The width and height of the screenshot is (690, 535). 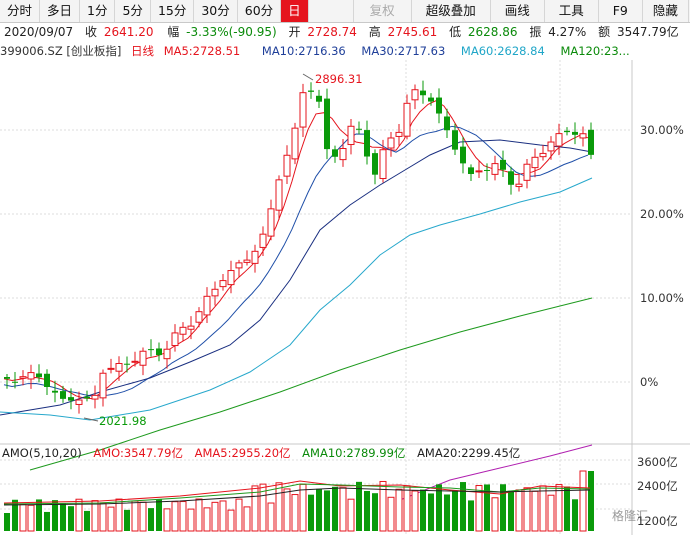 What do you see at coordinates (535, 32) in the screenshot?
I see `swing-label: 振` at bounding box center [535, 32].